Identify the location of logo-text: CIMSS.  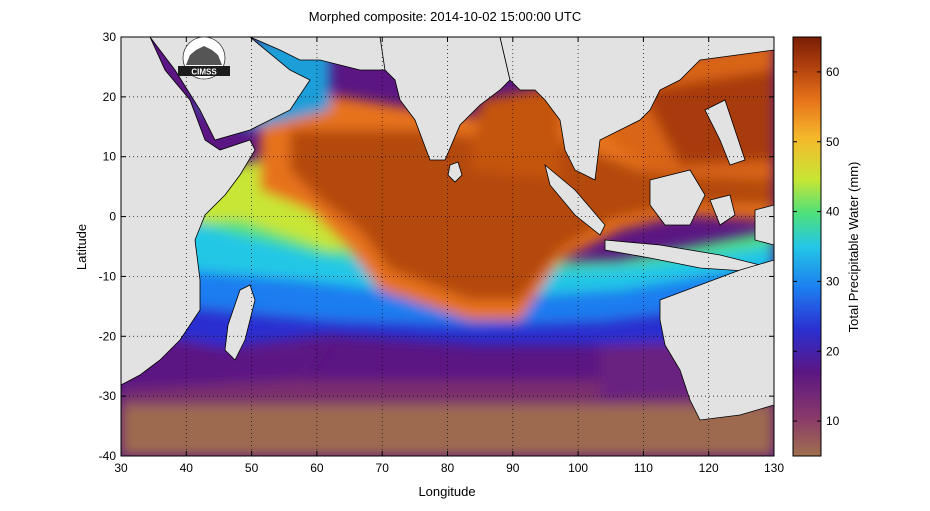
(204, 72).